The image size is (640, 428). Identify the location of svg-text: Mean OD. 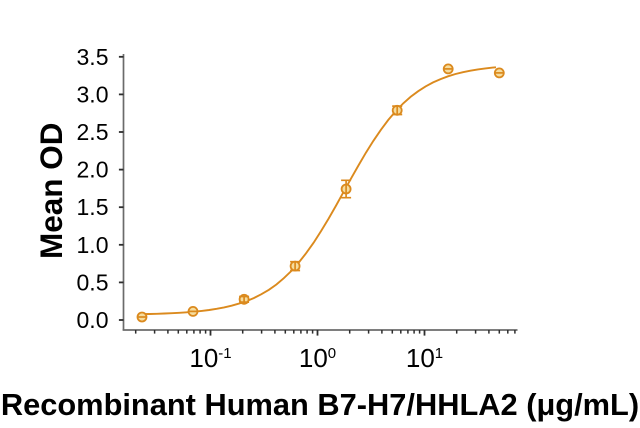
(51, 190).